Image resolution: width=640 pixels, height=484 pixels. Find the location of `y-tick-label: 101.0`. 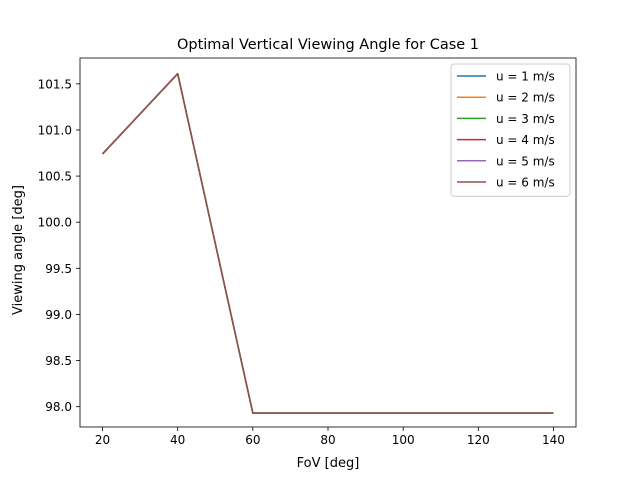

y-tick-label: 101.0 is located at coordinates (55, 130).